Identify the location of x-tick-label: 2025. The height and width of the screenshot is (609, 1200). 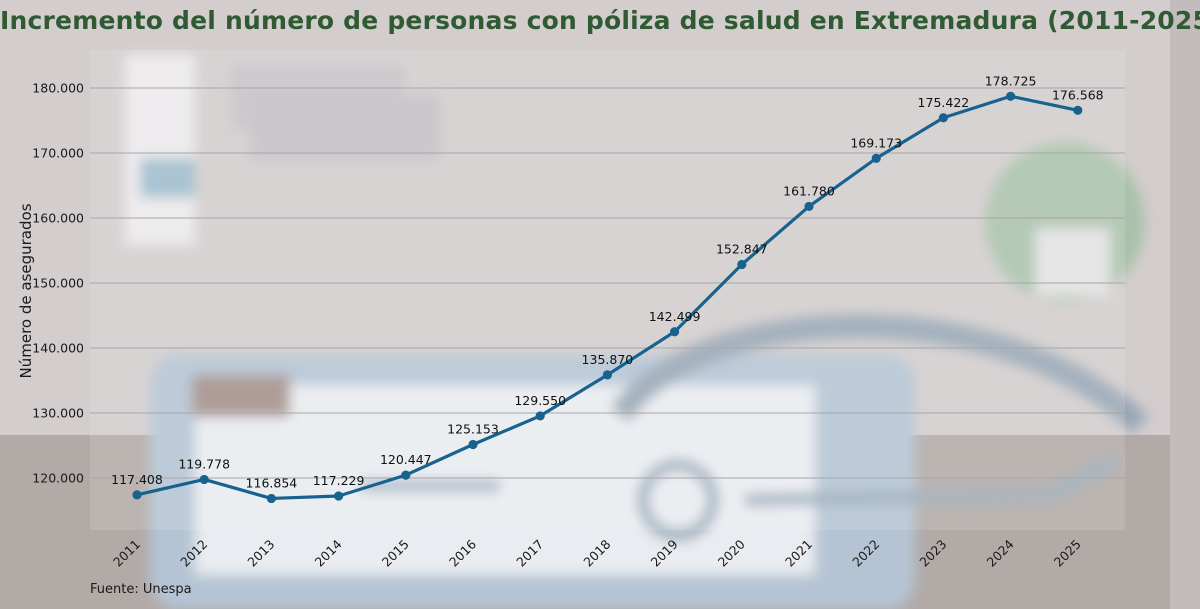
(1067, 553).